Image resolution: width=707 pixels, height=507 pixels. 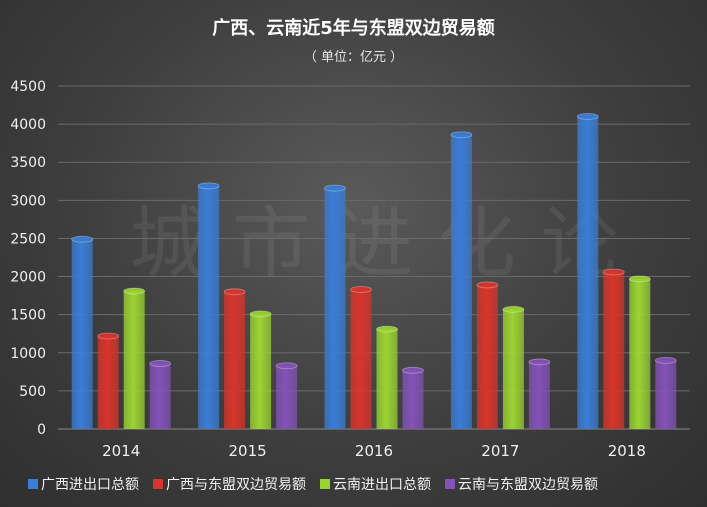 What do you see at coordinates (627, 451) in the screenshot?
I see `x-tick-label: 2018` at bounding box center [627, 451].